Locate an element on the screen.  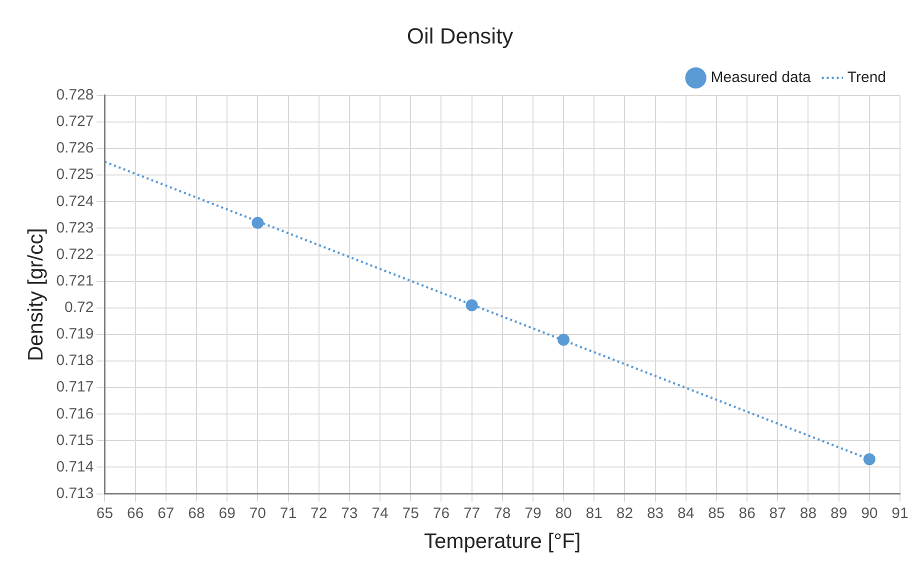
x-tick-label: 75 is located at coordinates (410, 513).